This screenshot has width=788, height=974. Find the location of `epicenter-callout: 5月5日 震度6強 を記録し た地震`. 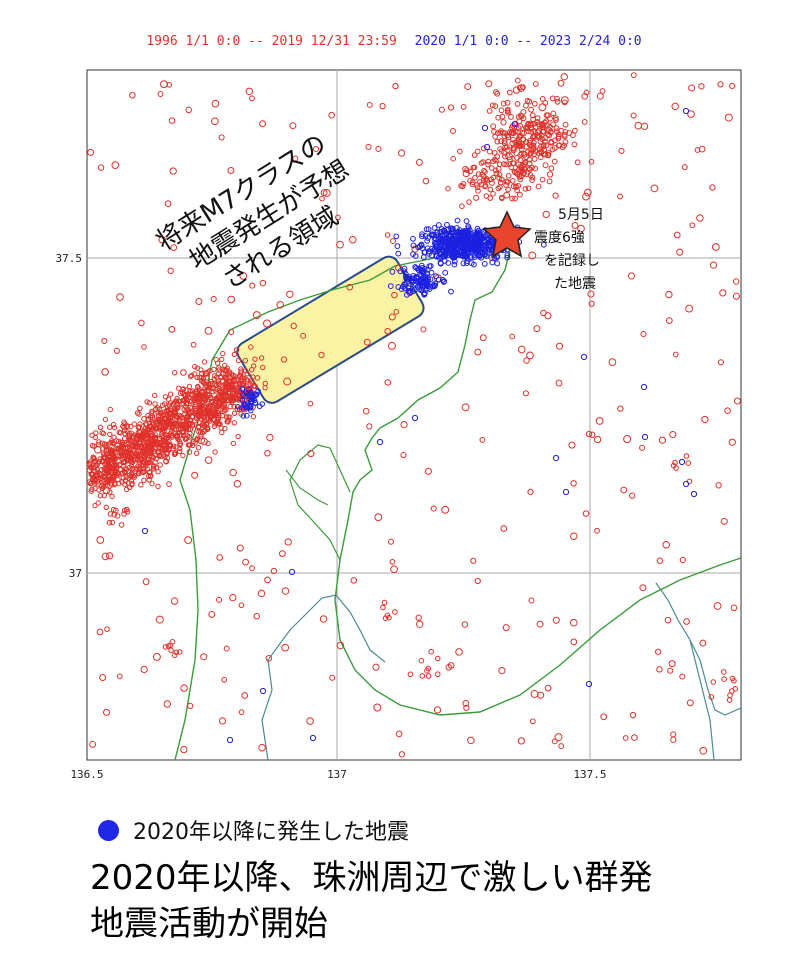

epicenter-callout: 5月5日 震度6強 を記録し た地震 is located at coordinates (577, 250).